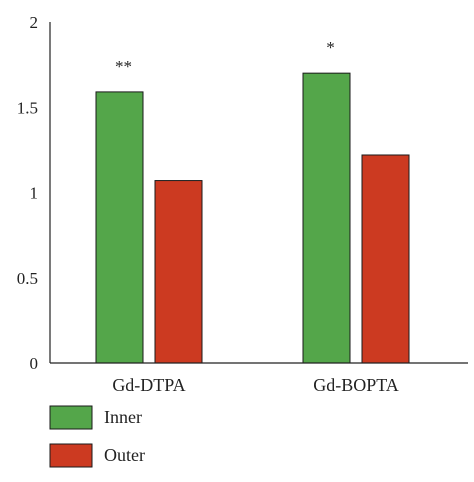 The image size is (474, 482). I want to click on significance-marker: *, so click(330, 47).